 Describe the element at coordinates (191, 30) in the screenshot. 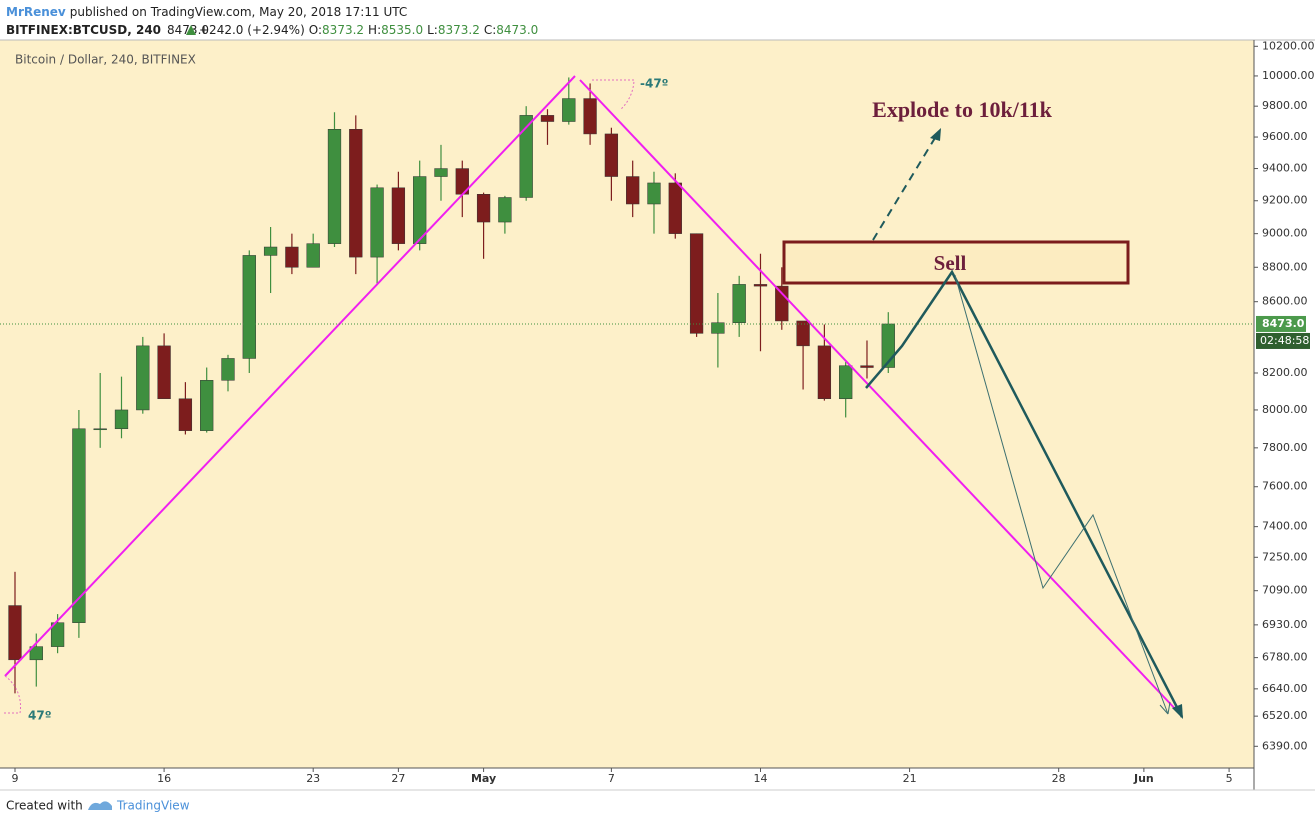

I see `up-arrow` at that location.